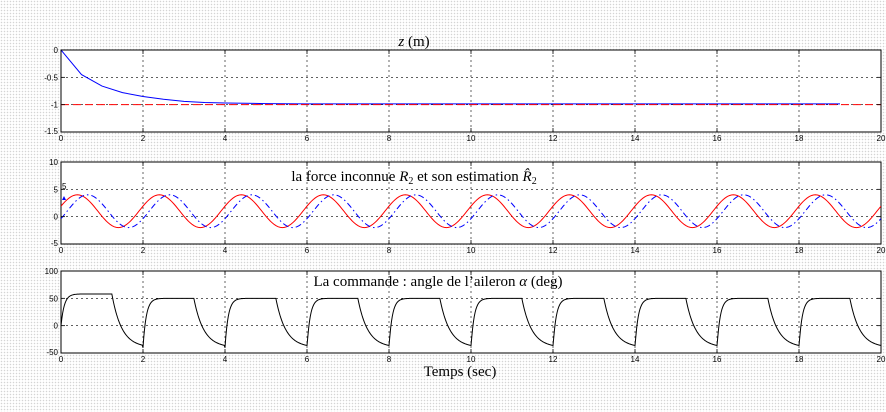 The image size is (886, 412). What do you see at coordinates (53, 162) in the screenshot?
I see `y-tick-label: 10` at bounding box center [53, 162].